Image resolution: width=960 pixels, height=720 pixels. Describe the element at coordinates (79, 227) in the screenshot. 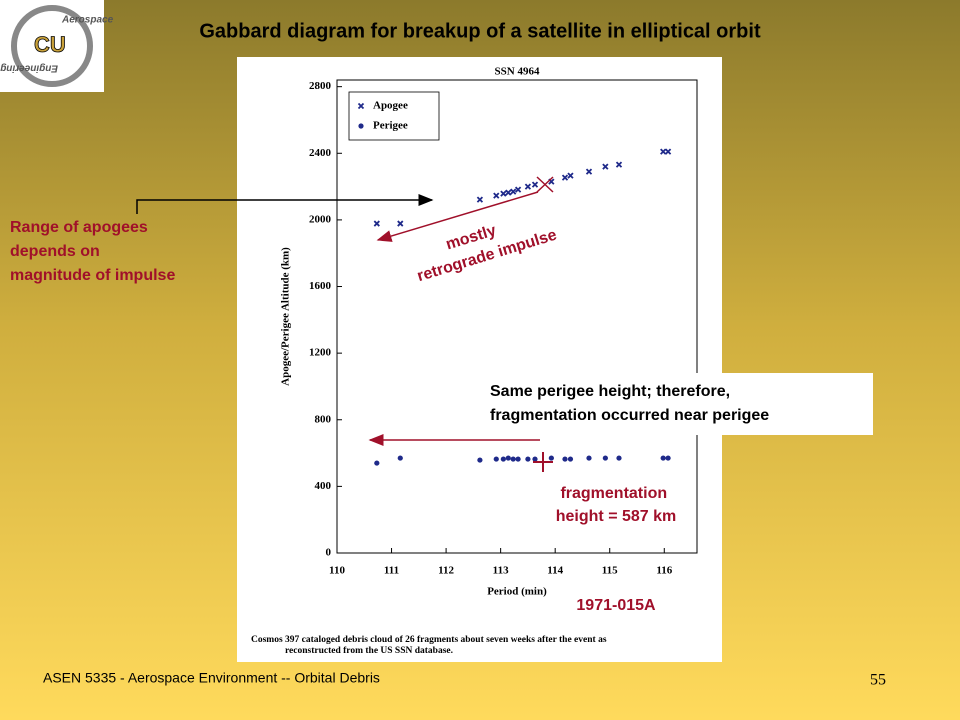

I see `note-line: Range of apogees` at that location.